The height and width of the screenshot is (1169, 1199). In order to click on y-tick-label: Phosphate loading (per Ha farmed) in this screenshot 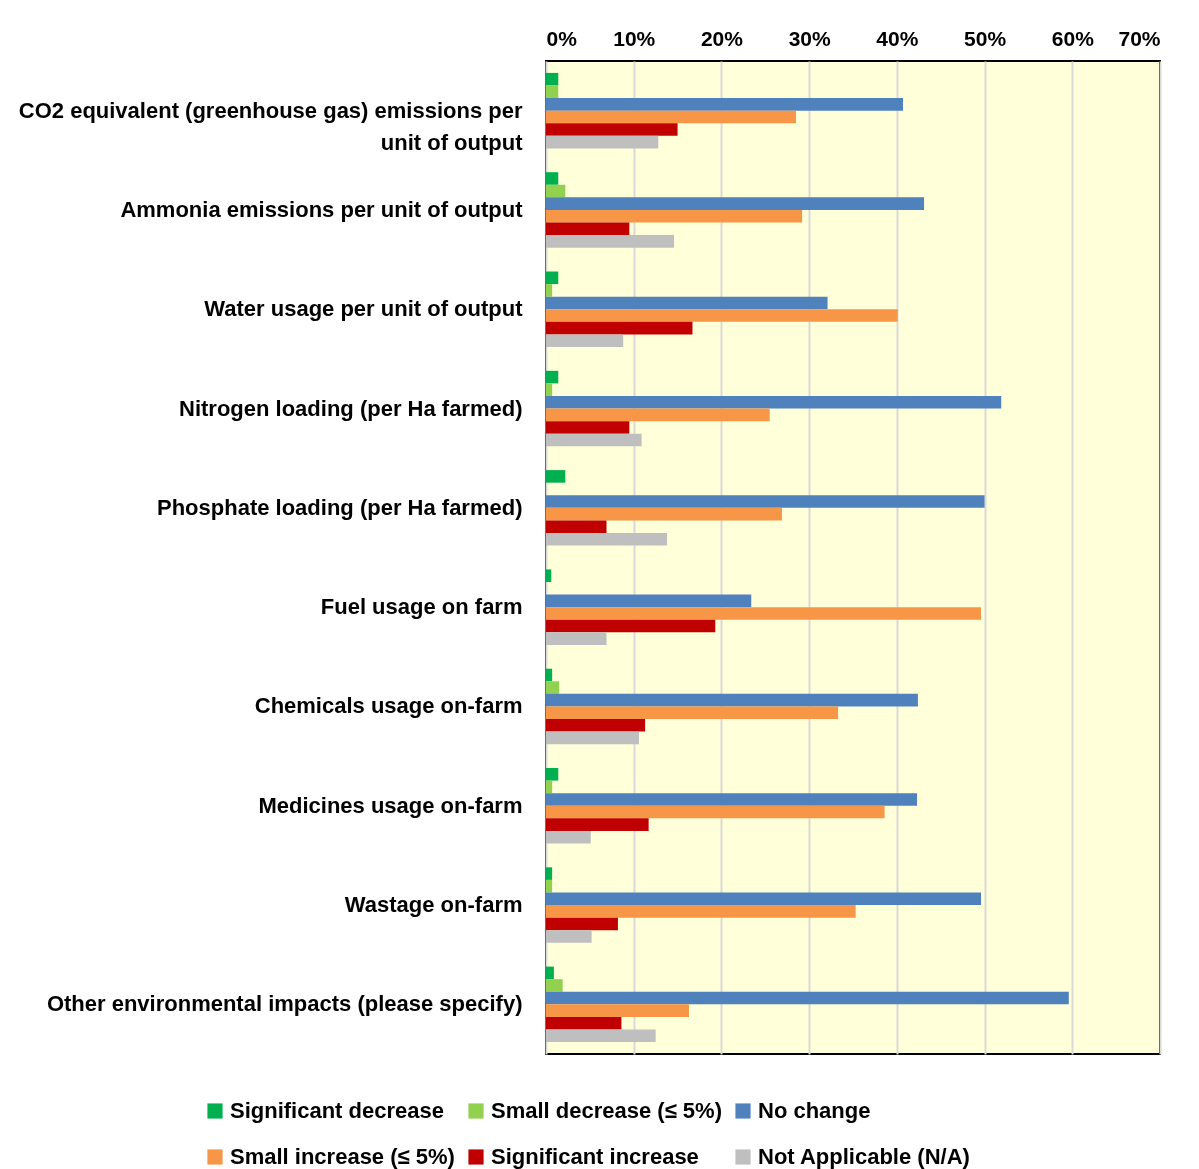, I will do `click(340, 507)`.